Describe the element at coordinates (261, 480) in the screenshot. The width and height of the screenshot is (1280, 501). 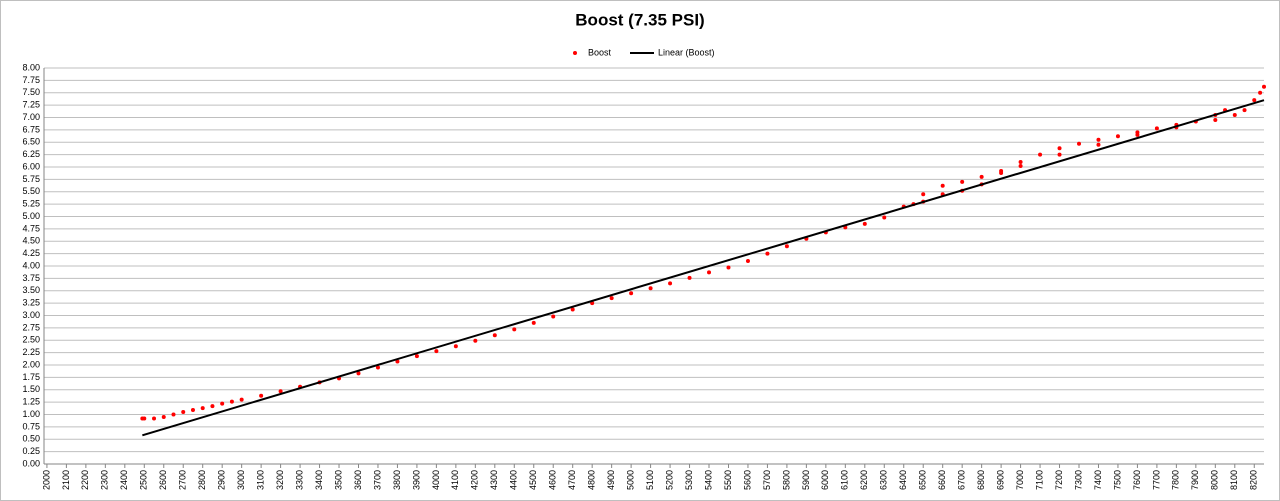
I see `x-tick-label: 3100` at that location.